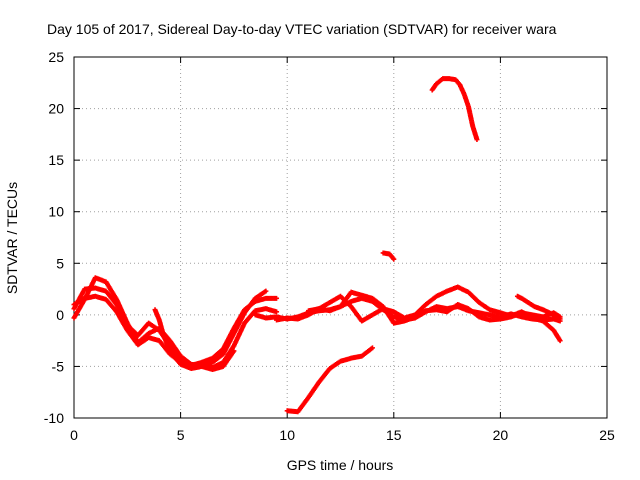  What do you see at coordinates (12, 238) in the screenshot?
I see `y-axis-label: SDTVAR / TECUs` at bounding box center [12, 238].